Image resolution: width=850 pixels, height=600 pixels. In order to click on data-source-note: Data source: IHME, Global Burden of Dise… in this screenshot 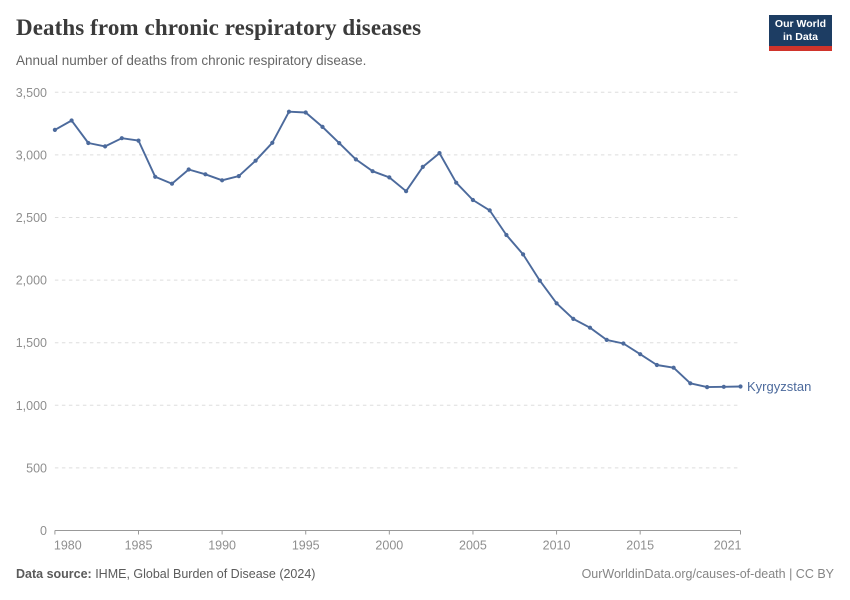, I will do `click(165, 574)`.